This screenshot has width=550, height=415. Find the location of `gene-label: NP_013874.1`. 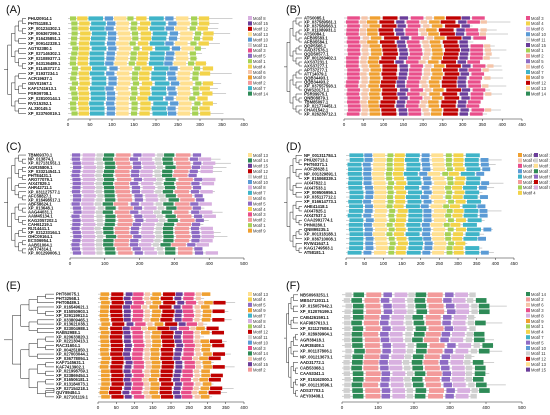

gene-label: NP_013874.1 is located at coordinates (41, 159).